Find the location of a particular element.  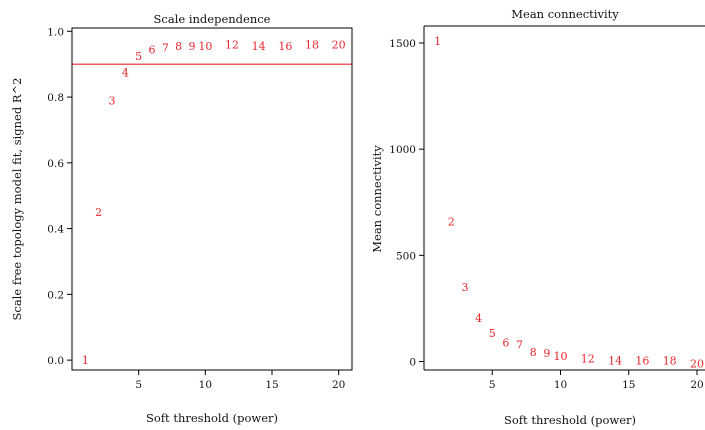

y-tick-label: 1.0 is located at coordinates (55, 32).